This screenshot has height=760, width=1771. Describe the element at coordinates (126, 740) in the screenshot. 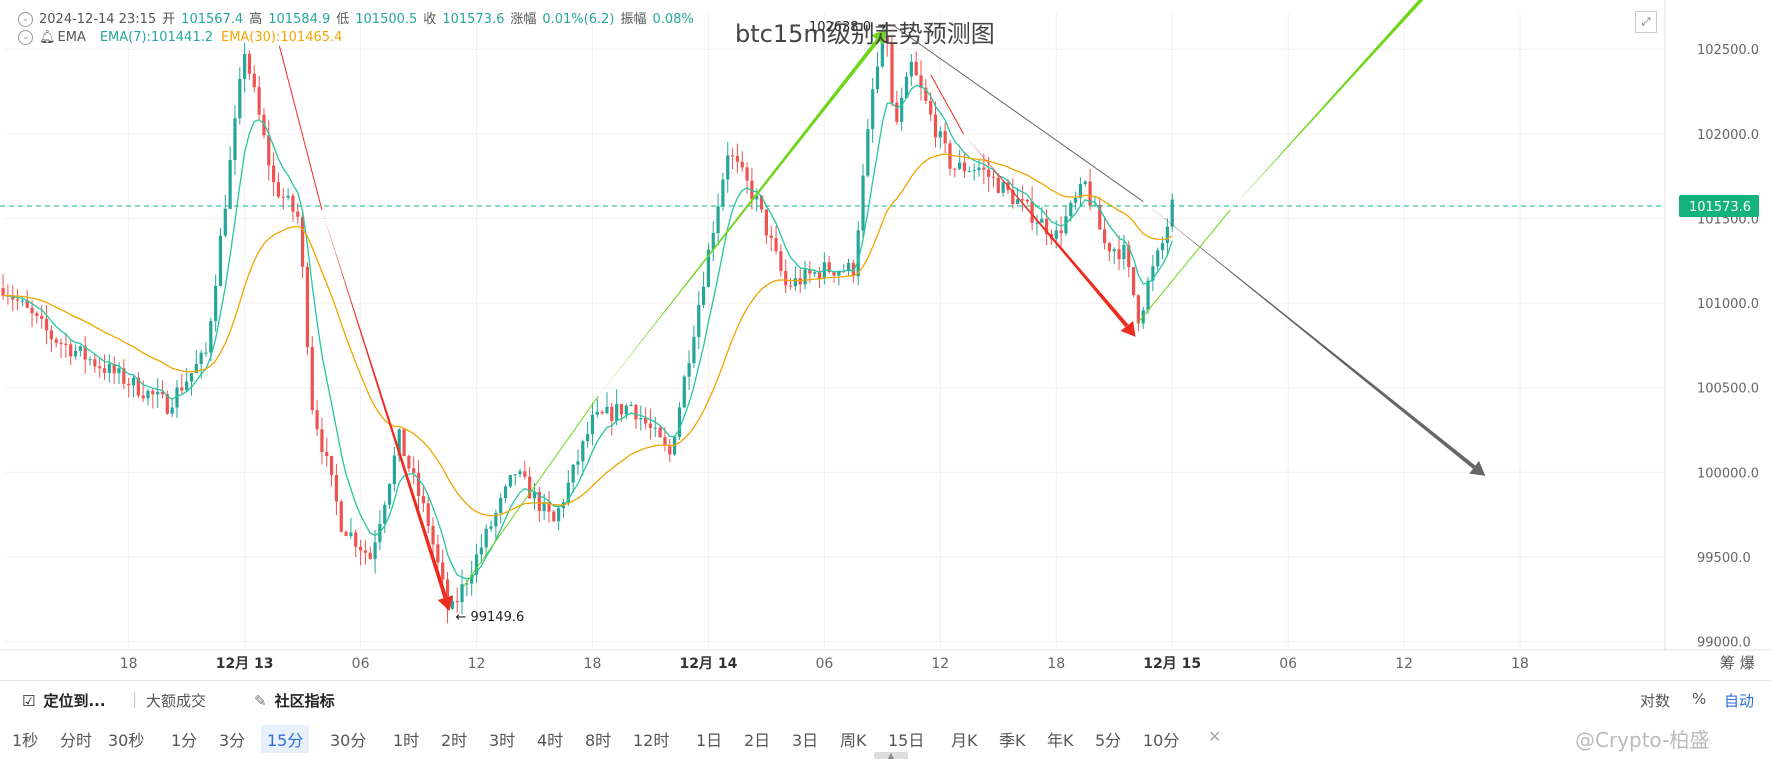

I see `timeframe-option: 30秒` at that location.